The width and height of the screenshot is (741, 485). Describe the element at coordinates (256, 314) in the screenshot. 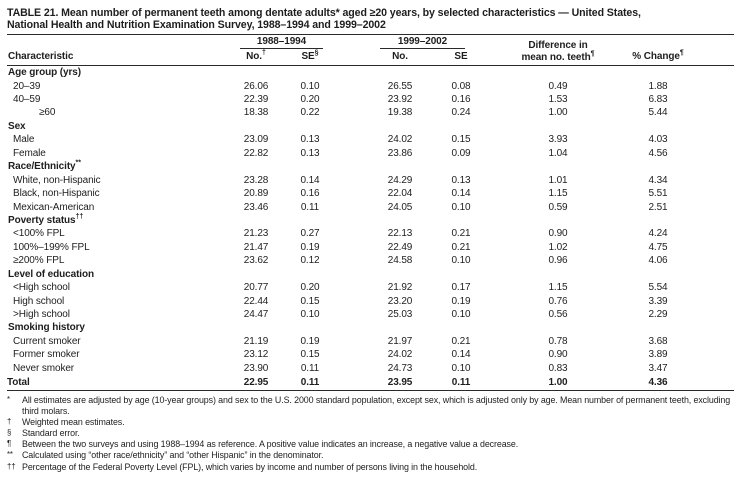

I see `value-cell: 24.47` at that location.